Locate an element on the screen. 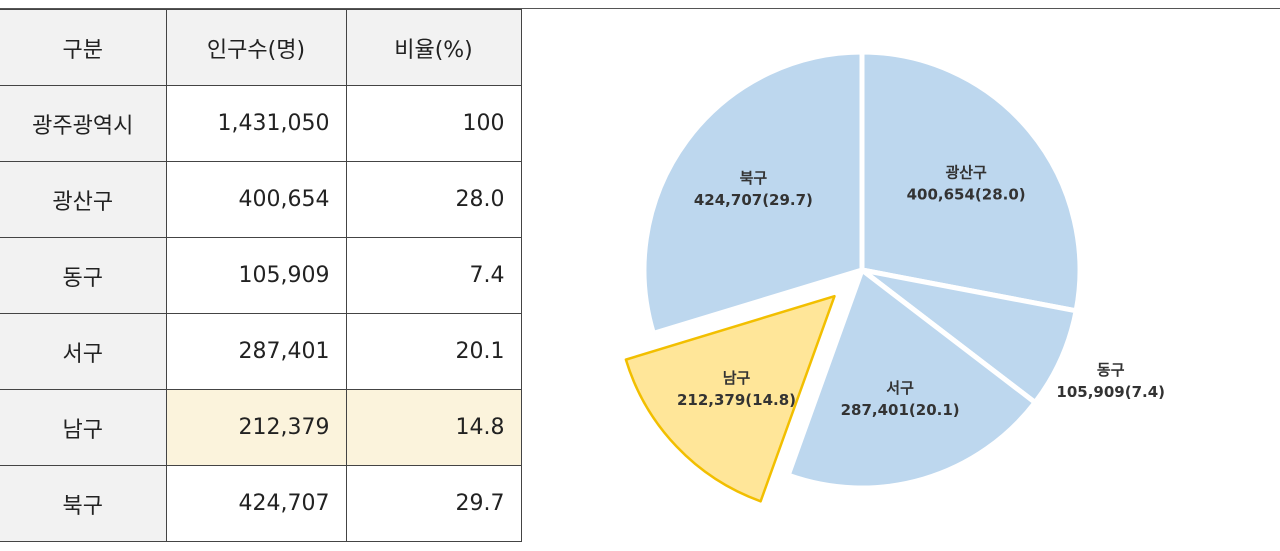 Image resolution: width=1280 pixels, height=551 pixels. table-row: 구분 인구수(명) 비율(%) is located at coordinates (261, 47).